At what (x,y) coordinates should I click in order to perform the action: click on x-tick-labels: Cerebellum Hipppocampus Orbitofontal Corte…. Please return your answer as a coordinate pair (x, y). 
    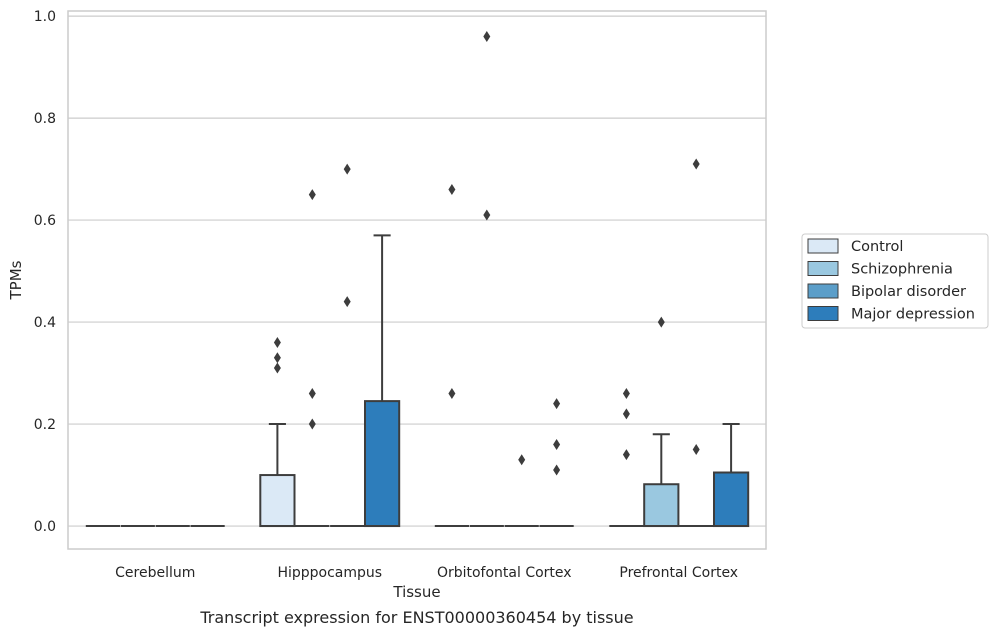
    Looking at the image, I should click on (426, 573).